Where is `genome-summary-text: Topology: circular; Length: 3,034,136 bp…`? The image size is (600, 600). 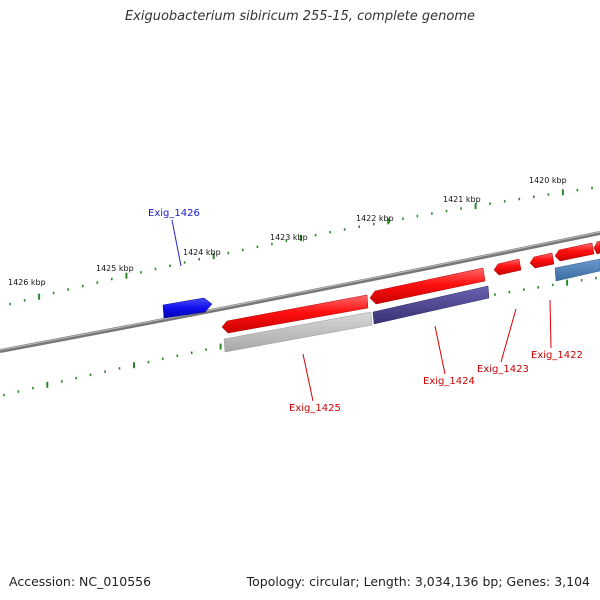
genome-summary-text: Topology: circular; Length: 3,034,136 bp… is located at coordinates (418, 581).